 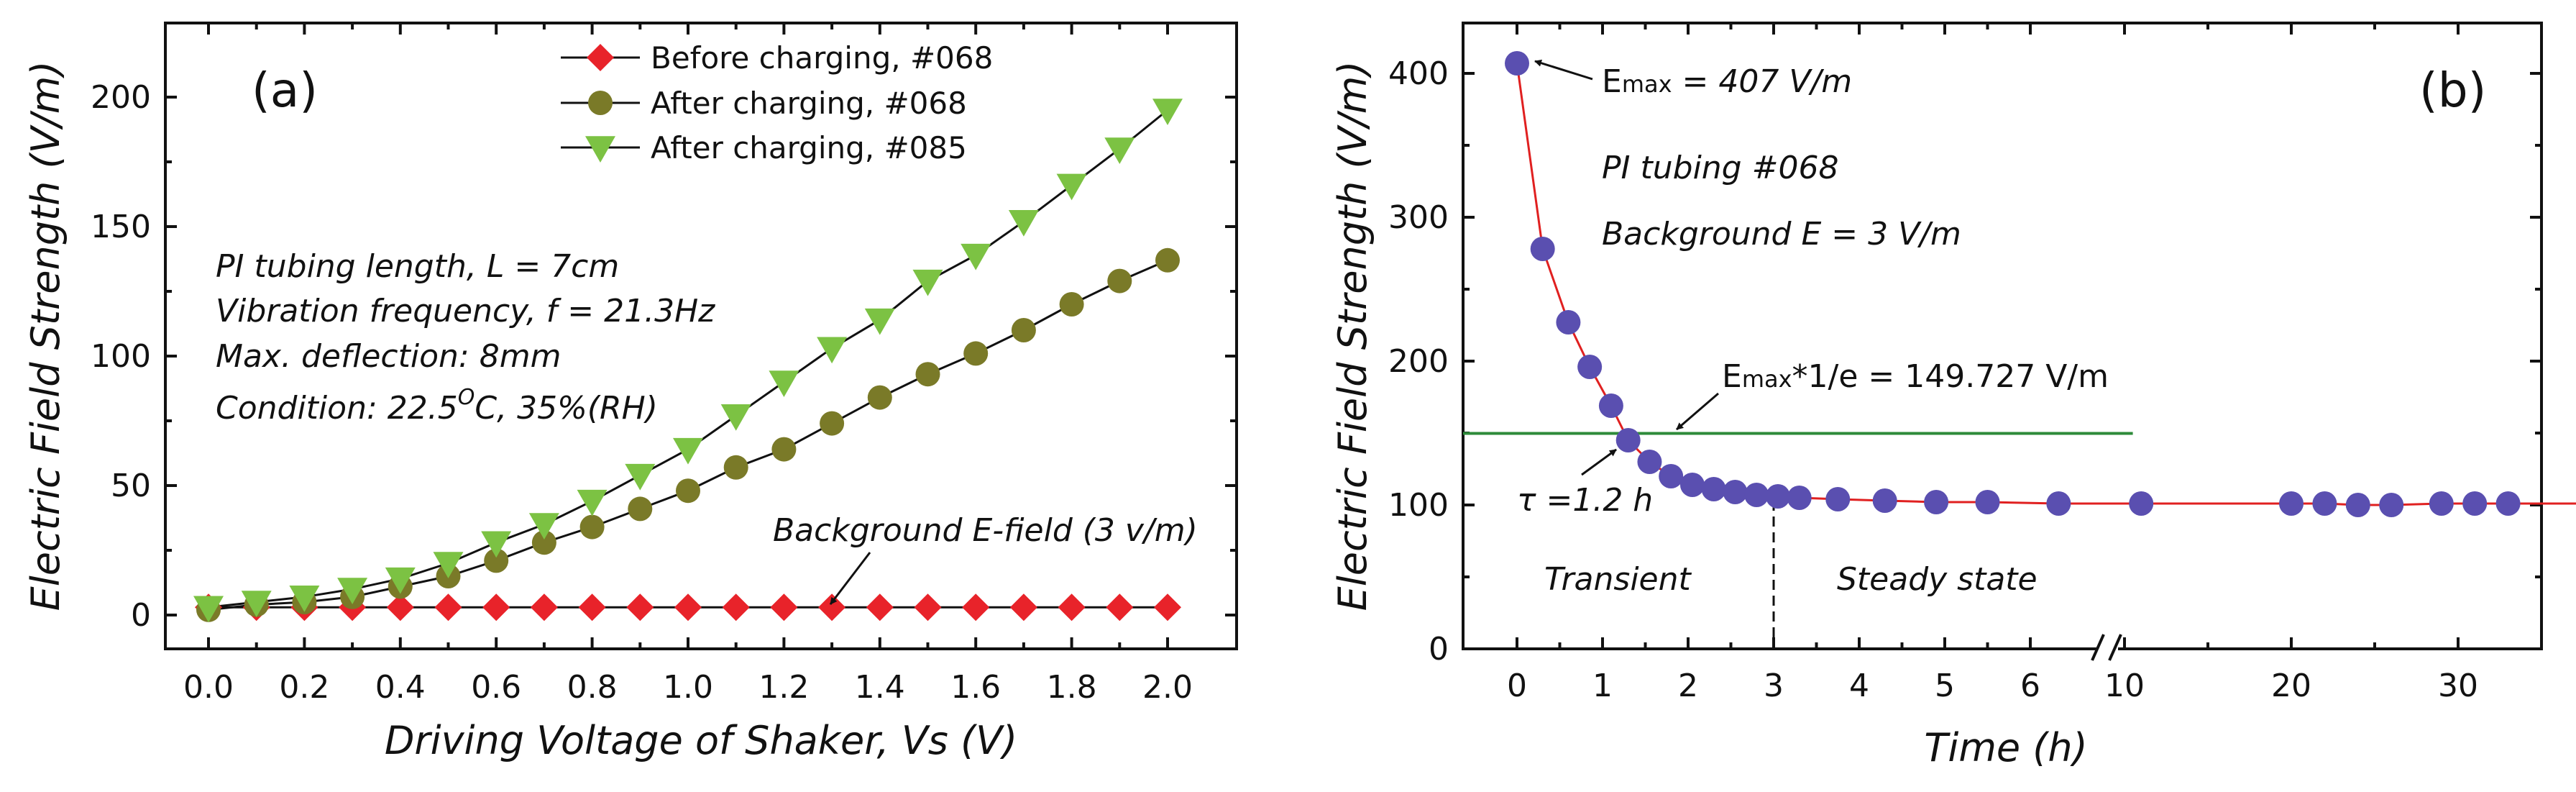 What do you see at coordinates (850, 578) in the screenshot?
I see `background-arrow` at bounding box center [850, 578].